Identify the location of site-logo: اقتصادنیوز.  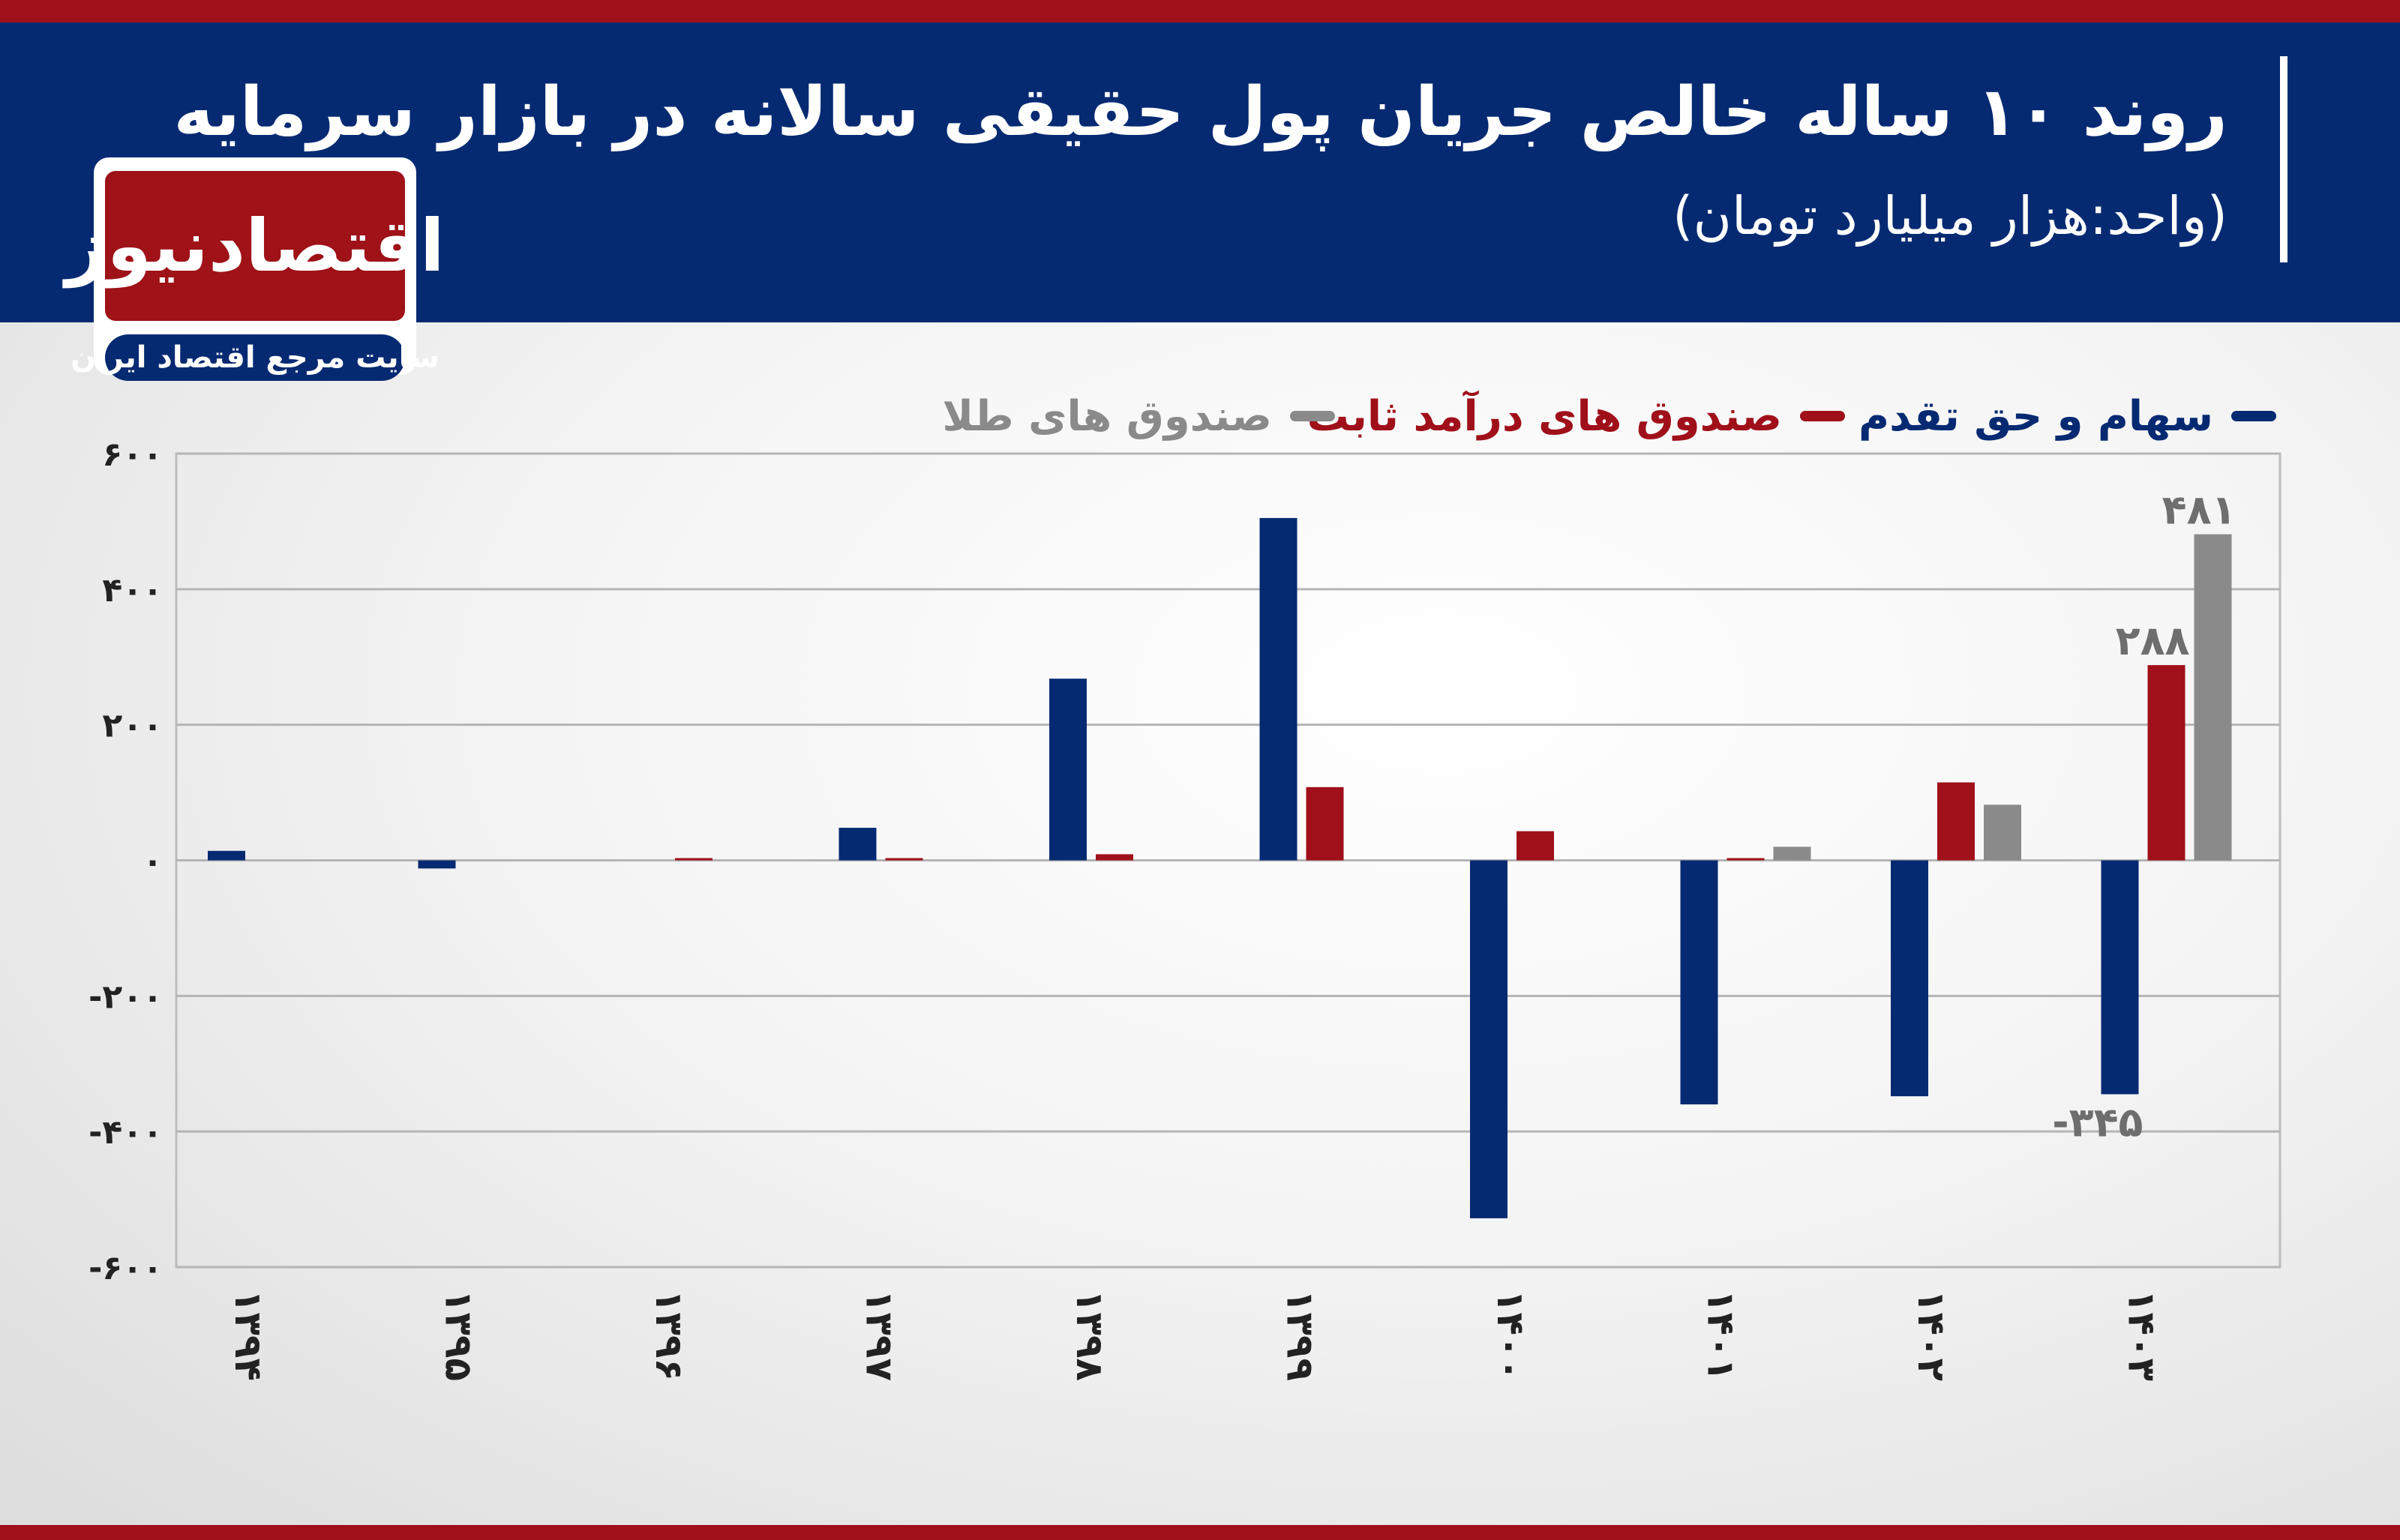
(255, 246).